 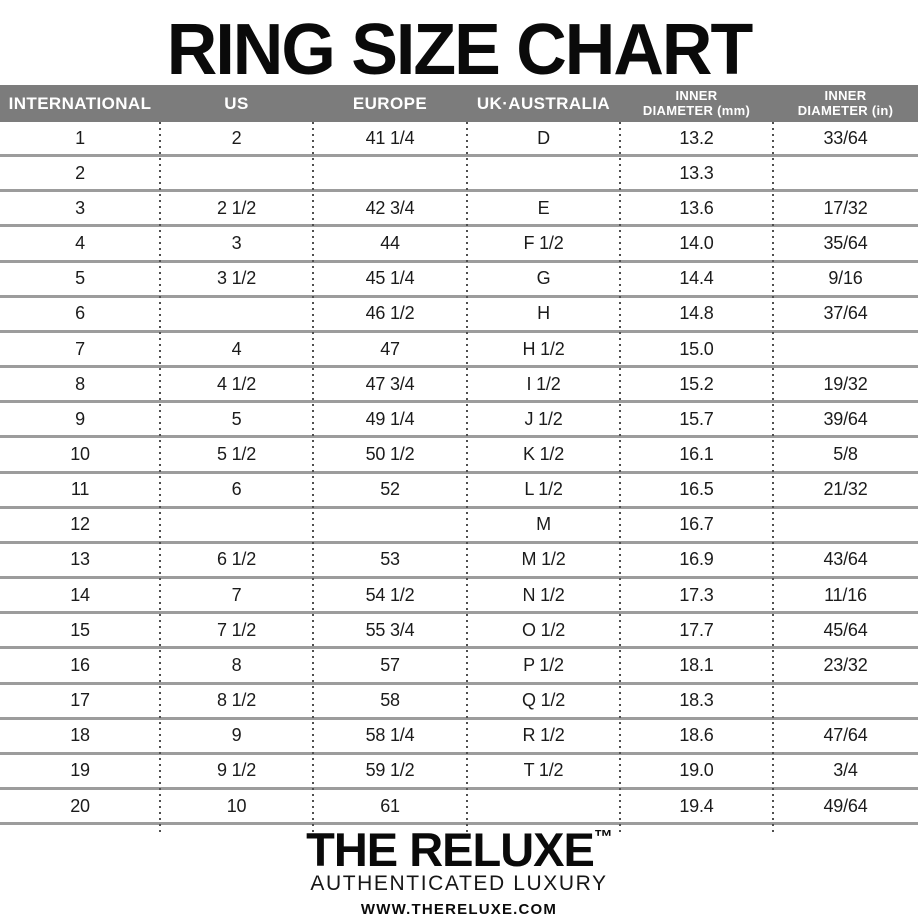 I want to click on cell-inner-diameter-mm: 19.0, so click(x=696, y=770).